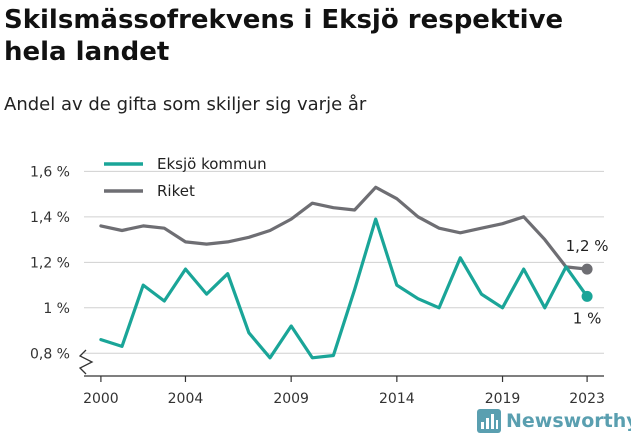  What do you see at coordinates (50, 218) in the screenshot?
I see `y-tick-label: 1,4 %` at bounding box center [50, 218].